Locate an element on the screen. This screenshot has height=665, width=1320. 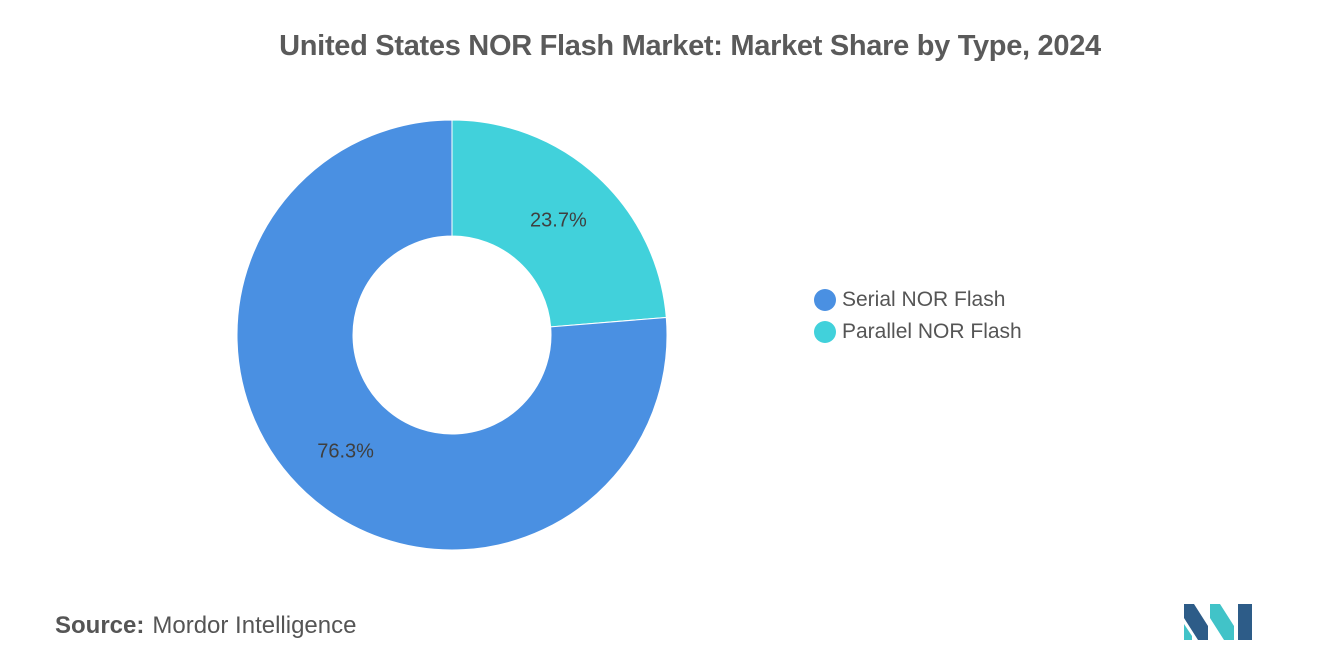
source-line: Source: Mordor Intelligence is located at coordinates (205, 626).